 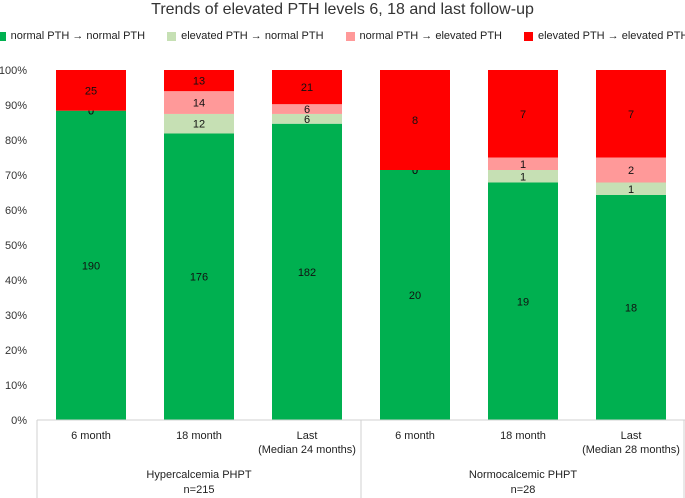 What do you see at coordinates (16, 246) in the screenshot?
I see `y-tick-label: 50%` at bounding box center [16, 246].